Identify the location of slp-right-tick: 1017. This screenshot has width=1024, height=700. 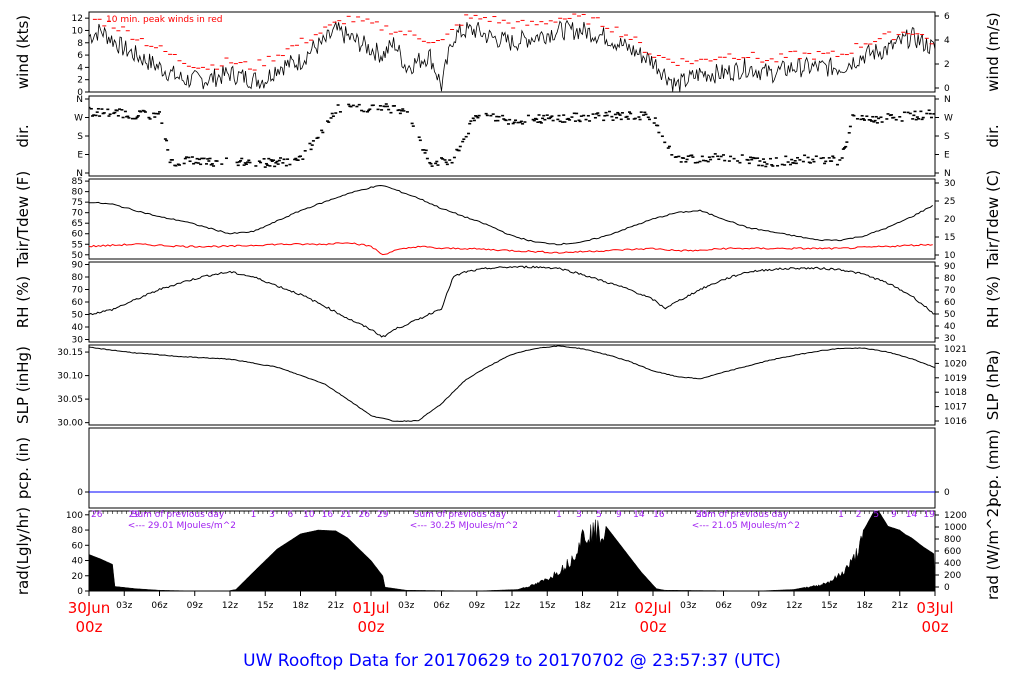
(955, 408).